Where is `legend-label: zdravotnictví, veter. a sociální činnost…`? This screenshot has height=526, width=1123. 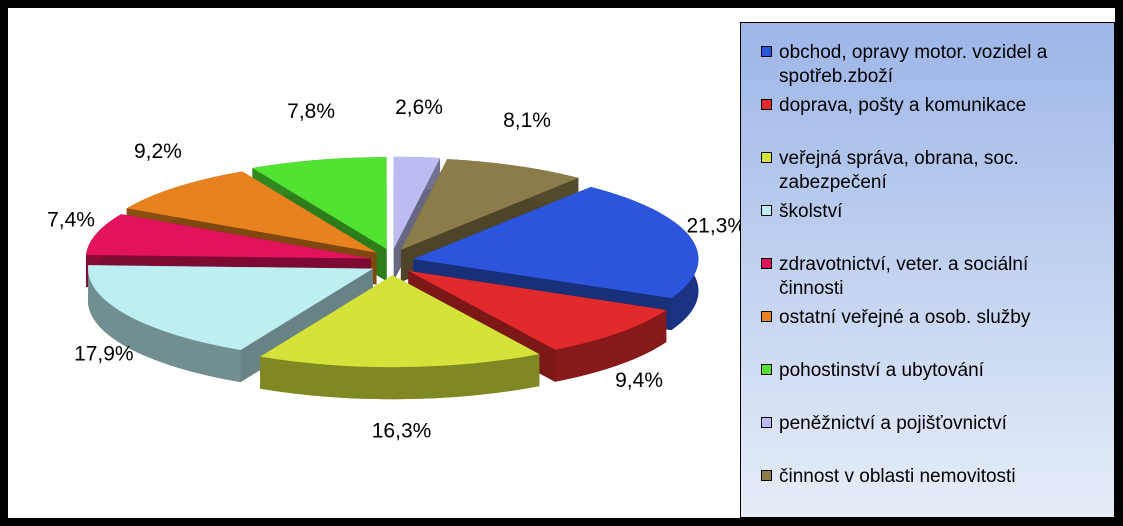
legend-label: zdravotnictví, veter. a sociální činnost… is located at coordinates (904, 276).